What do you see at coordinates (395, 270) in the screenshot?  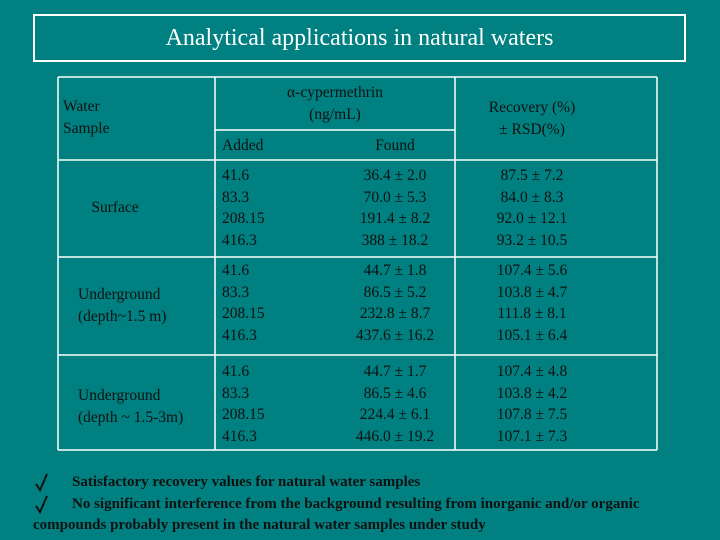 I see `found-cell: 44.7 ± 1.8` at bounding box center [395, 270].